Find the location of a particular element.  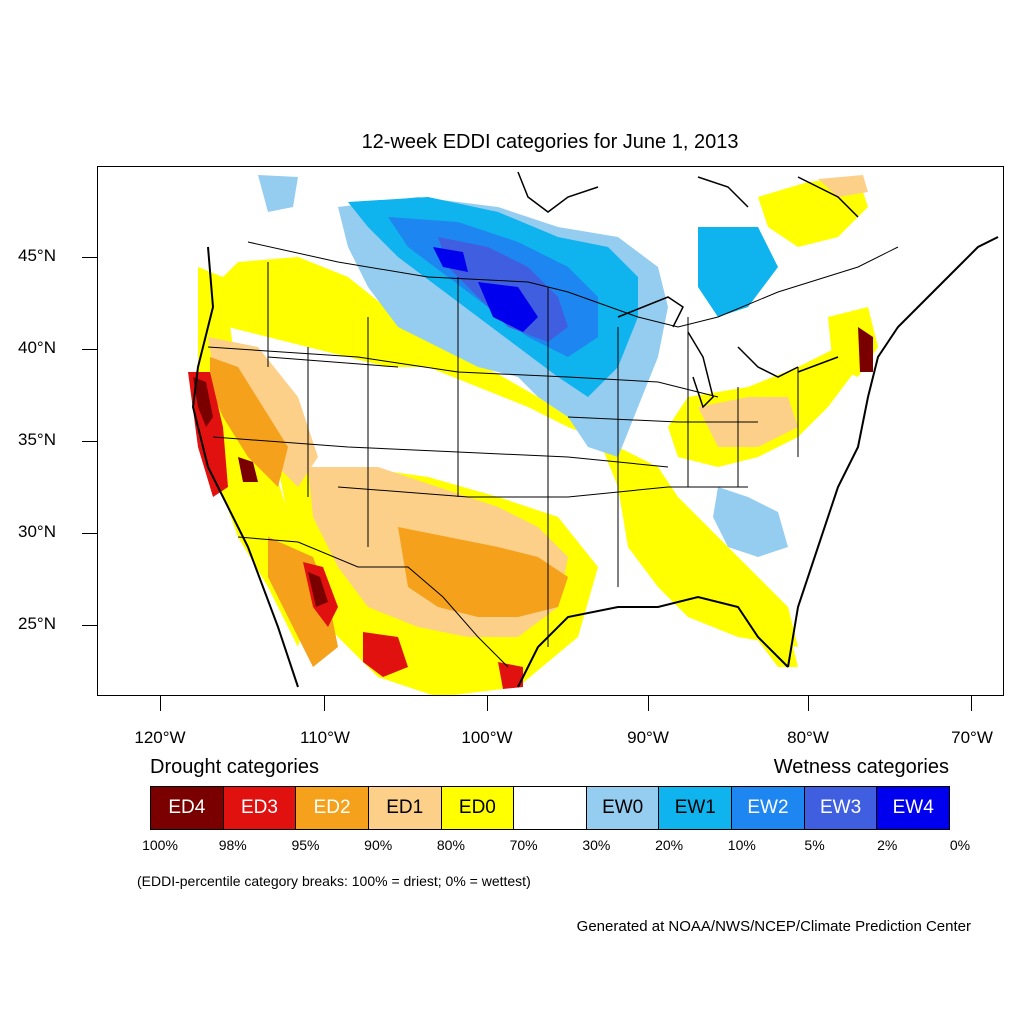

ed2-region-california is located at coordinates (249, 422).